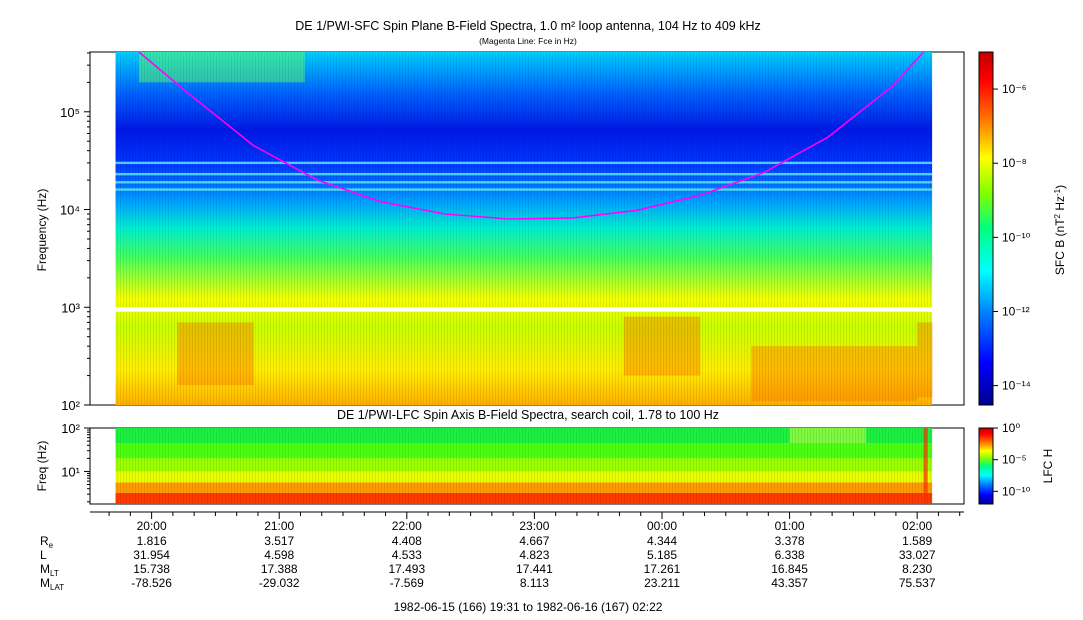  Describe the element at coordinates (152, 526) in the screenshot. I see `time-tick-label: 20:00` at that location.